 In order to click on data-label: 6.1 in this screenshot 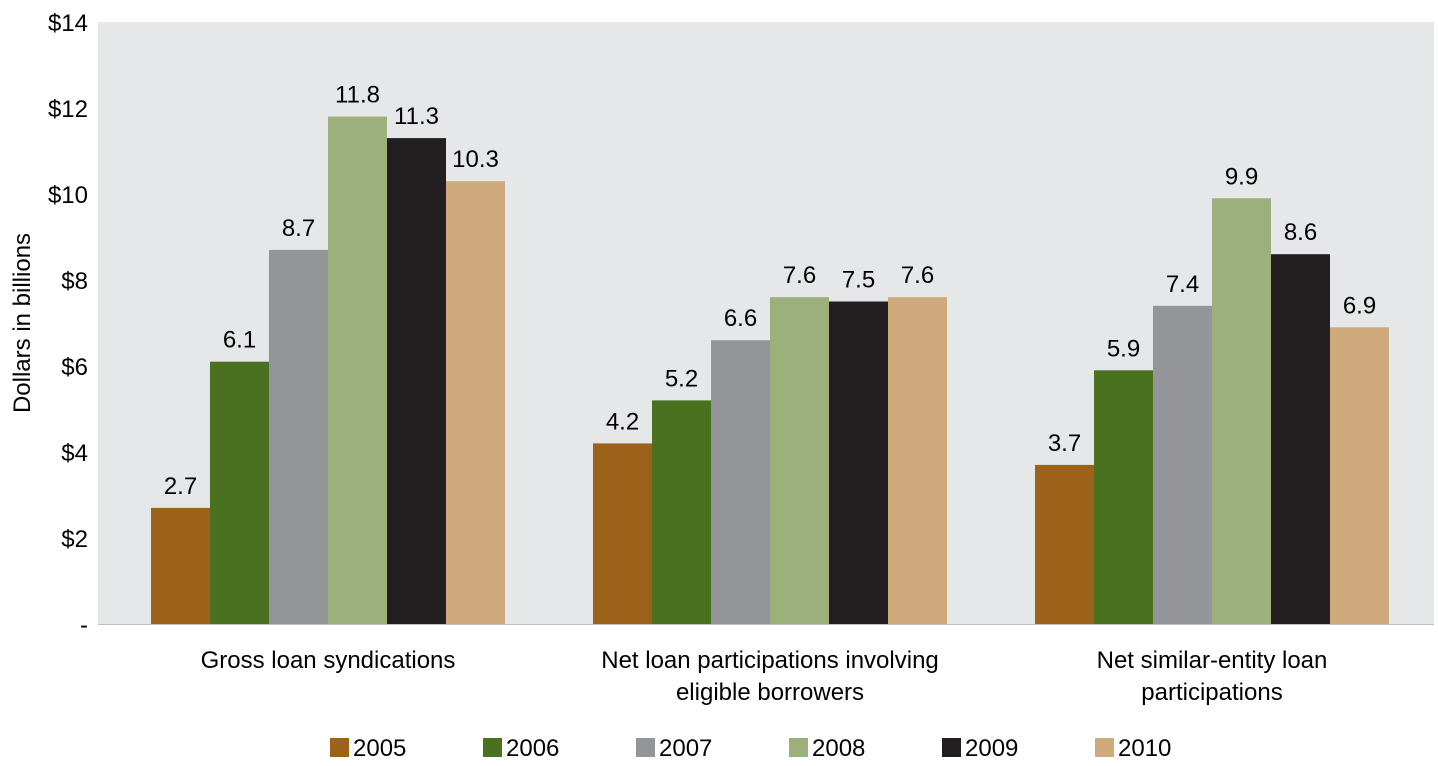, I will do `click(239, 340)`.